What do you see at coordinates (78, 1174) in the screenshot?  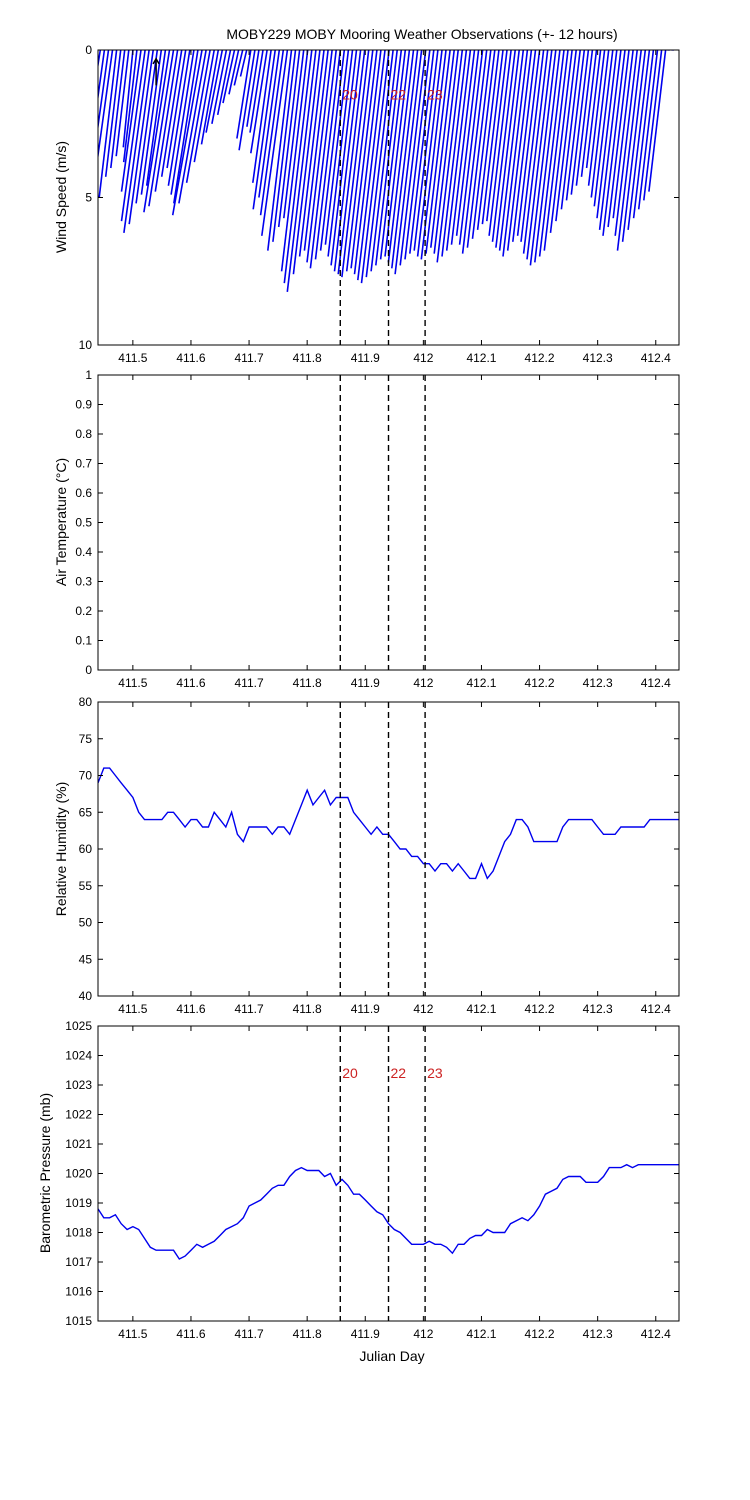 I see `y-tick-label: 1020` at bounding box center [78, 1174].